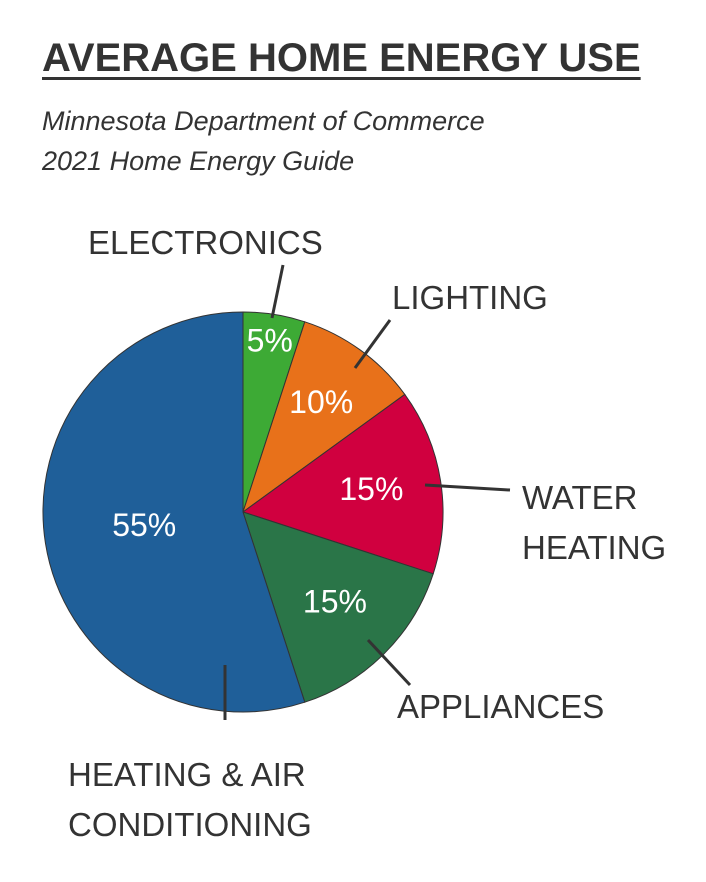  Describe the element at coordinates (501, 706) in the screenshot. I see `category-label: APPLIANCES` at that location.